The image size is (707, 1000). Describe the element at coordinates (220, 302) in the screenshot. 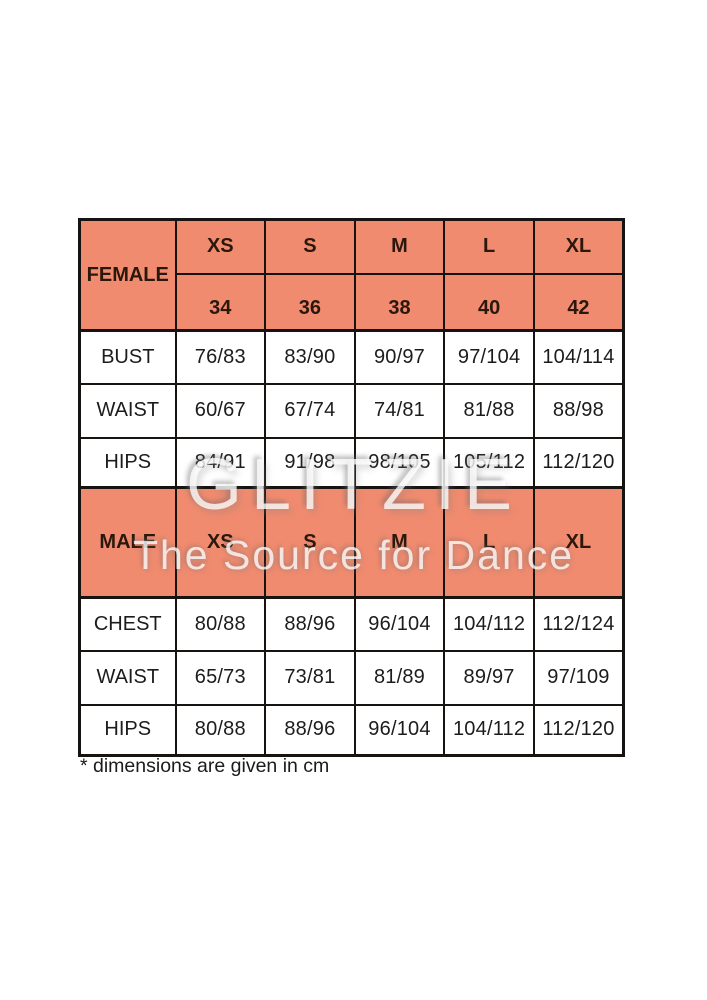

I see `female-size-number-cell: 34` at that location.